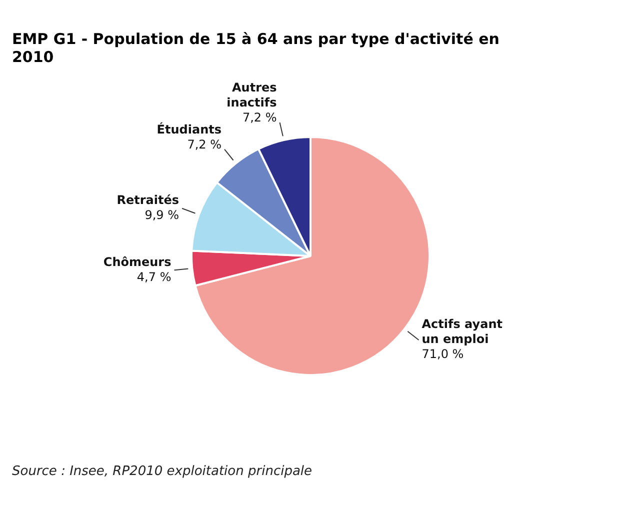 The image size is (621, 527). Describe the element at coordinates (163, 471) in the screenshot. I see `source-note: Source : Insee, RP2010 exploitation principale` at that location.